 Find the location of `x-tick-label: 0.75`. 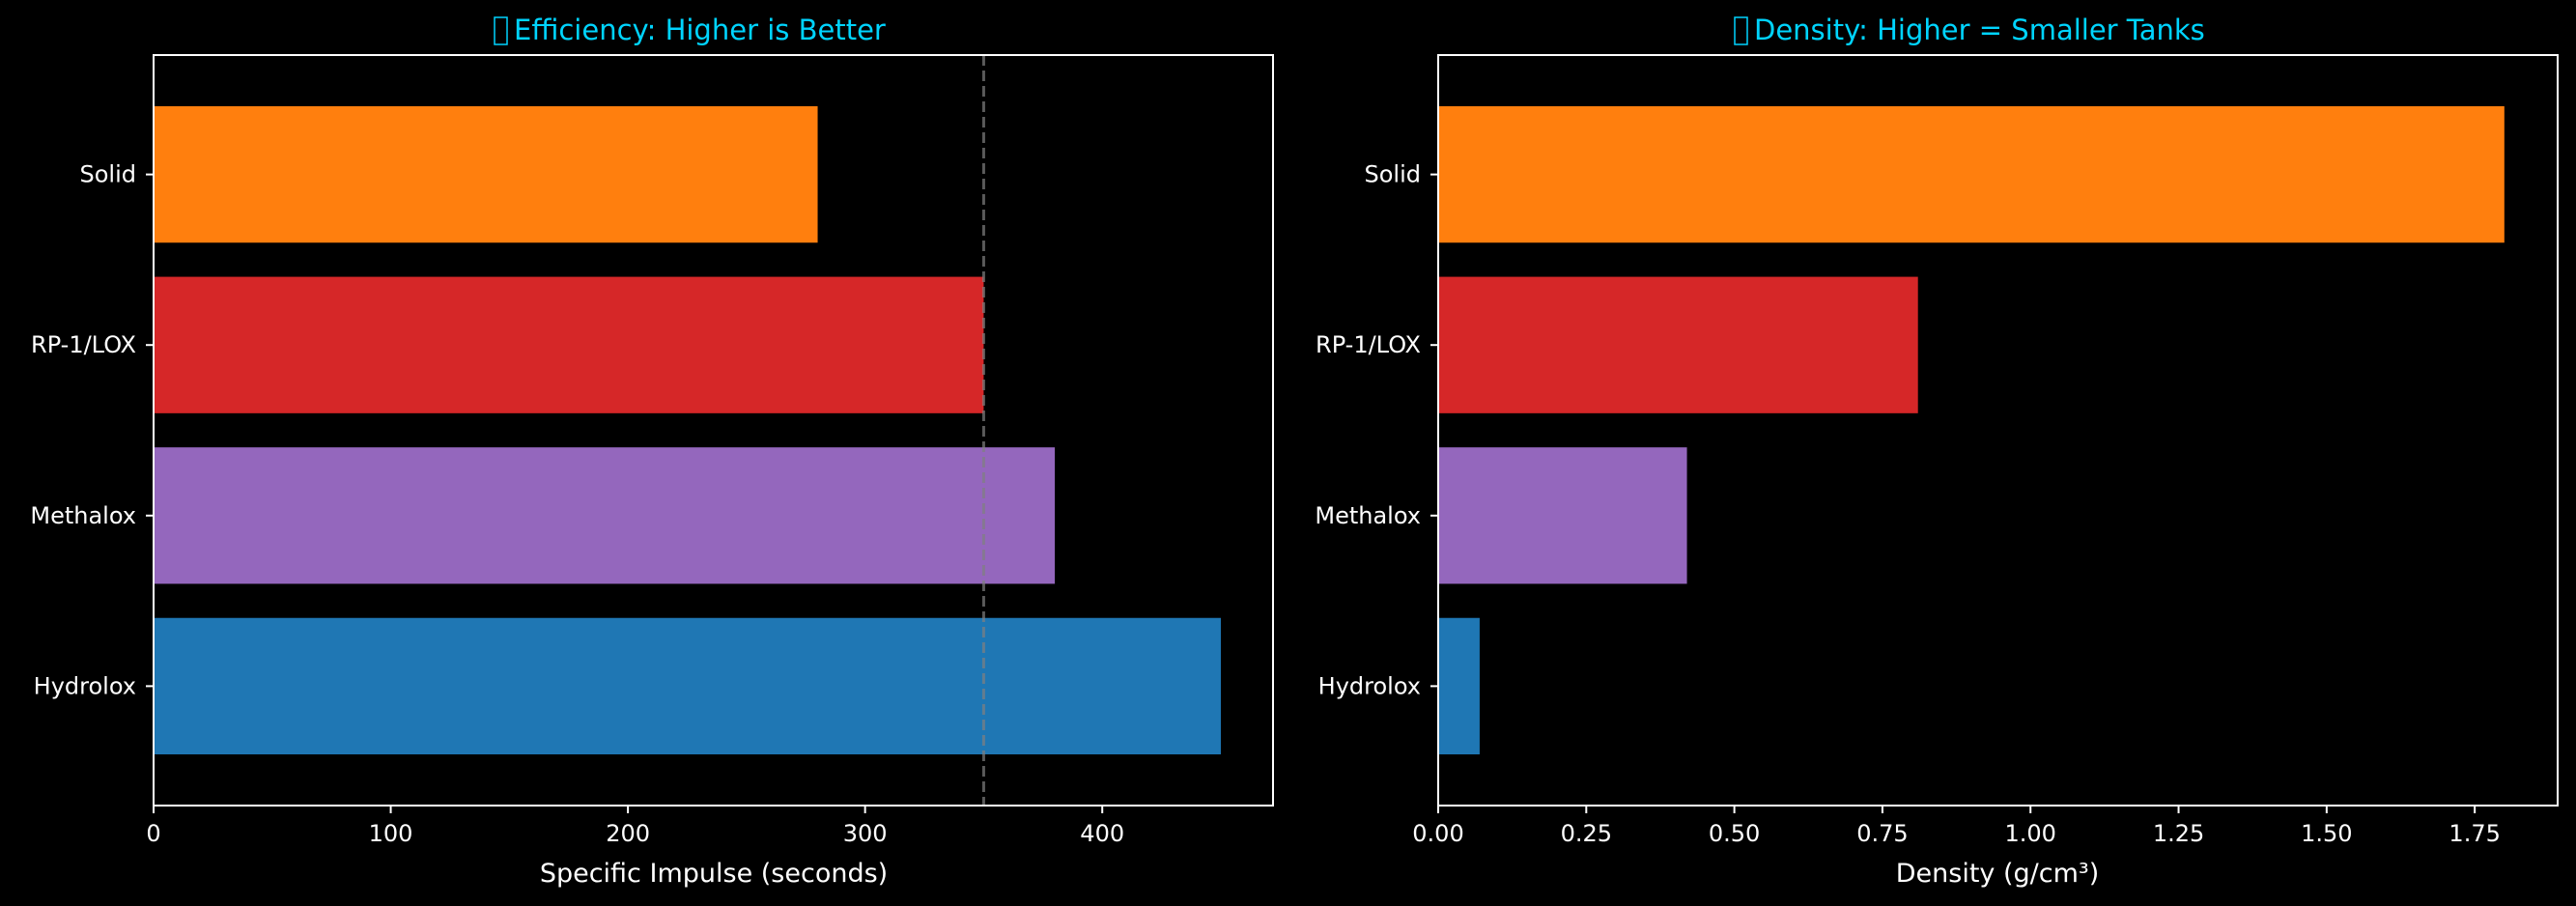

x-tick-label: 0.75 is located at coordinates (1882, 833).